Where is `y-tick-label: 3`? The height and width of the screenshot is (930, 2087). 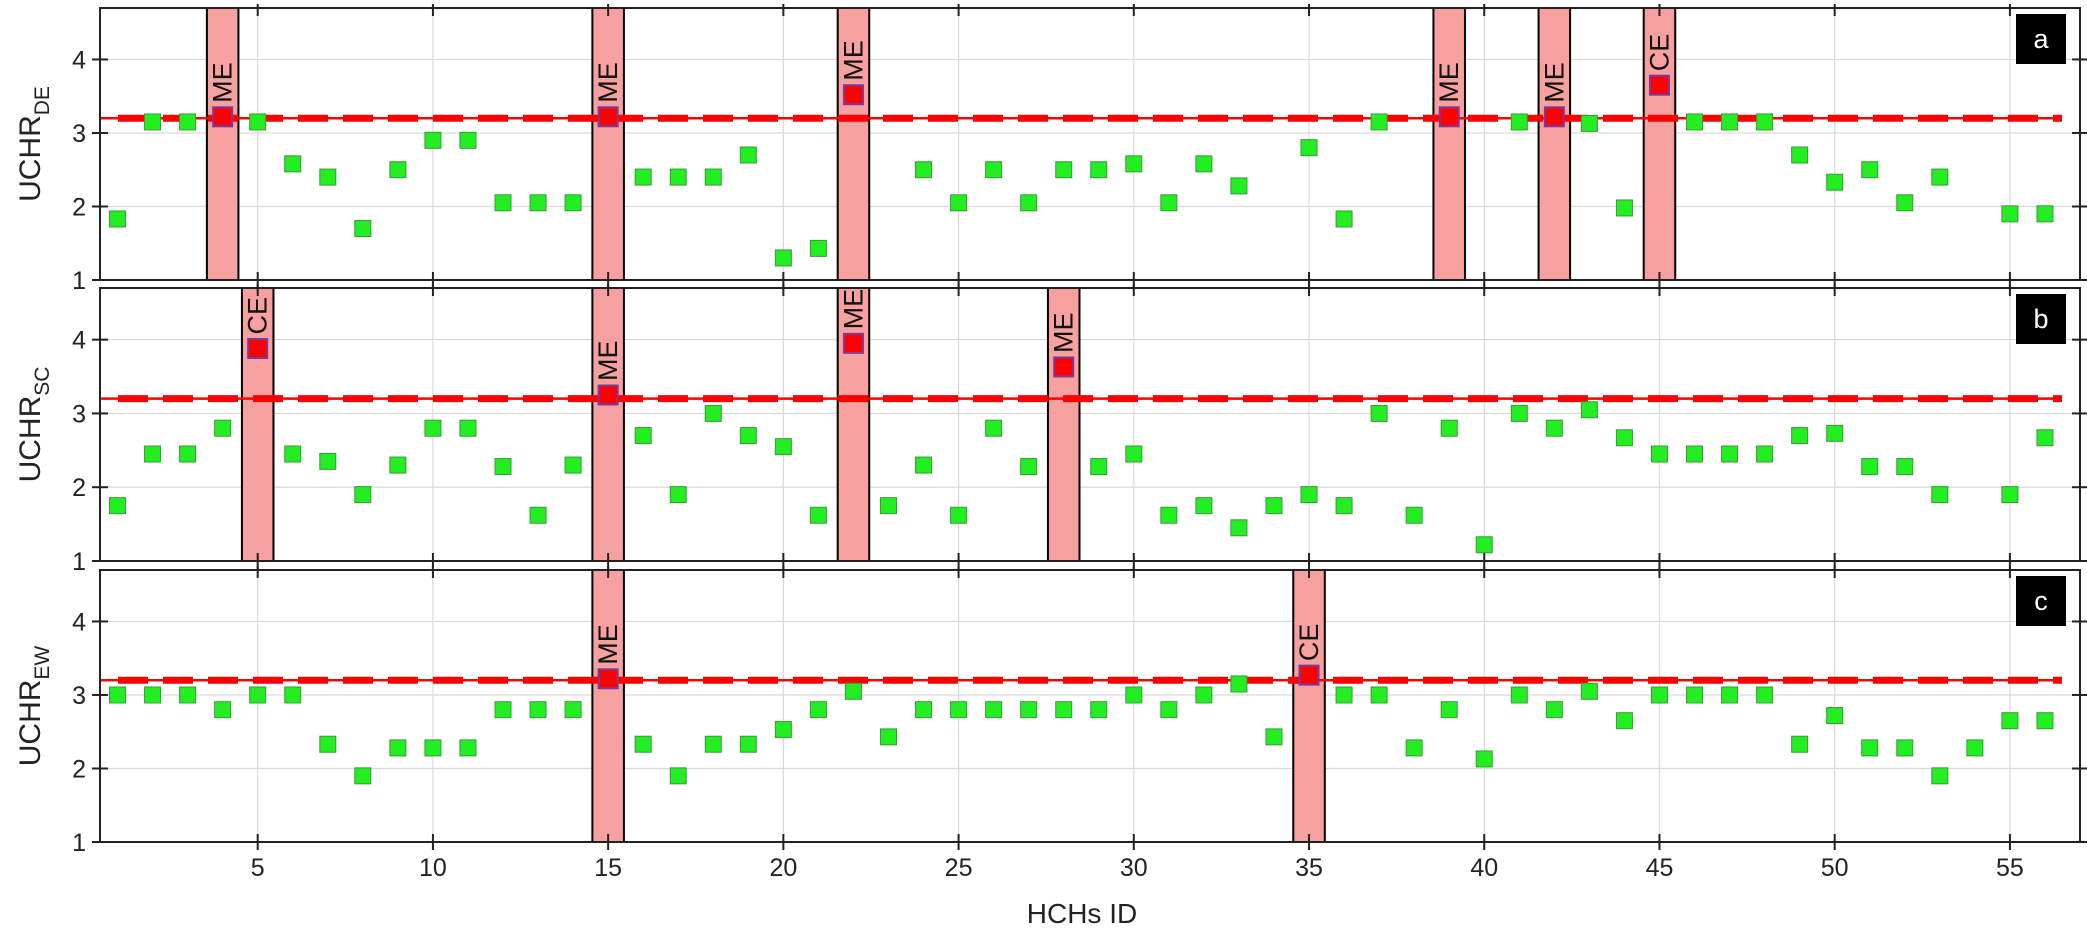
y-tick-label: 3 is located at coordinates (79, 134).